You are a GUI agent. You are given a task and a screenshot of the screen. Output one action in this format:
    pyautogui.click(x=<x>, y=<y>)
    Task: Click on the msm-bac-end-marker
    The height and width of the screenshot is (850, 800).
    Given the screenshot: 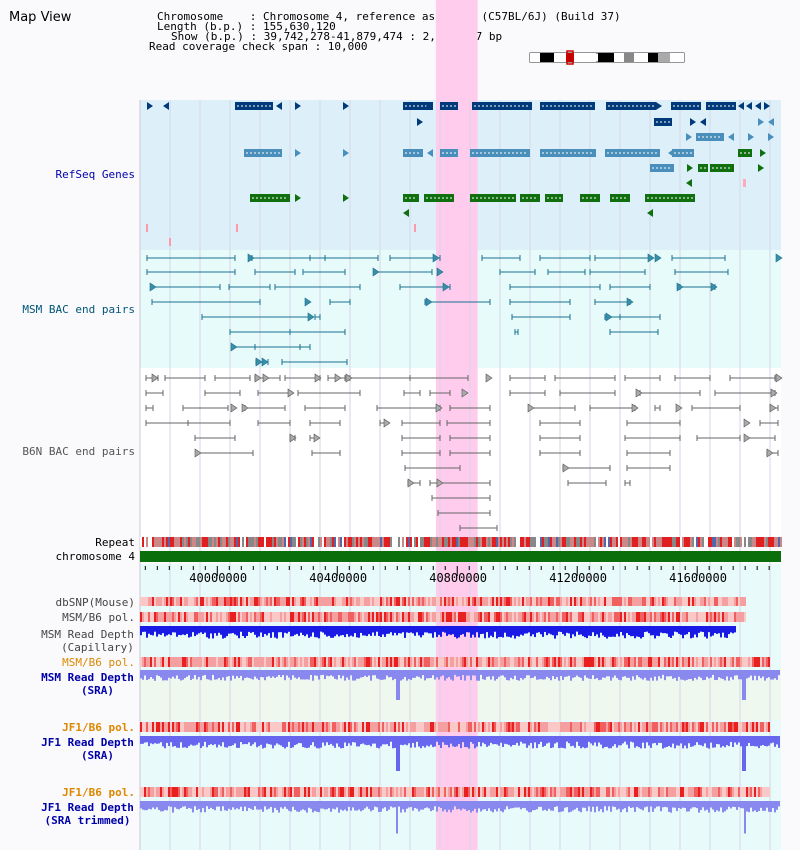 What is the action you would take?
    pyautogui.click(x=311, y=317)
    